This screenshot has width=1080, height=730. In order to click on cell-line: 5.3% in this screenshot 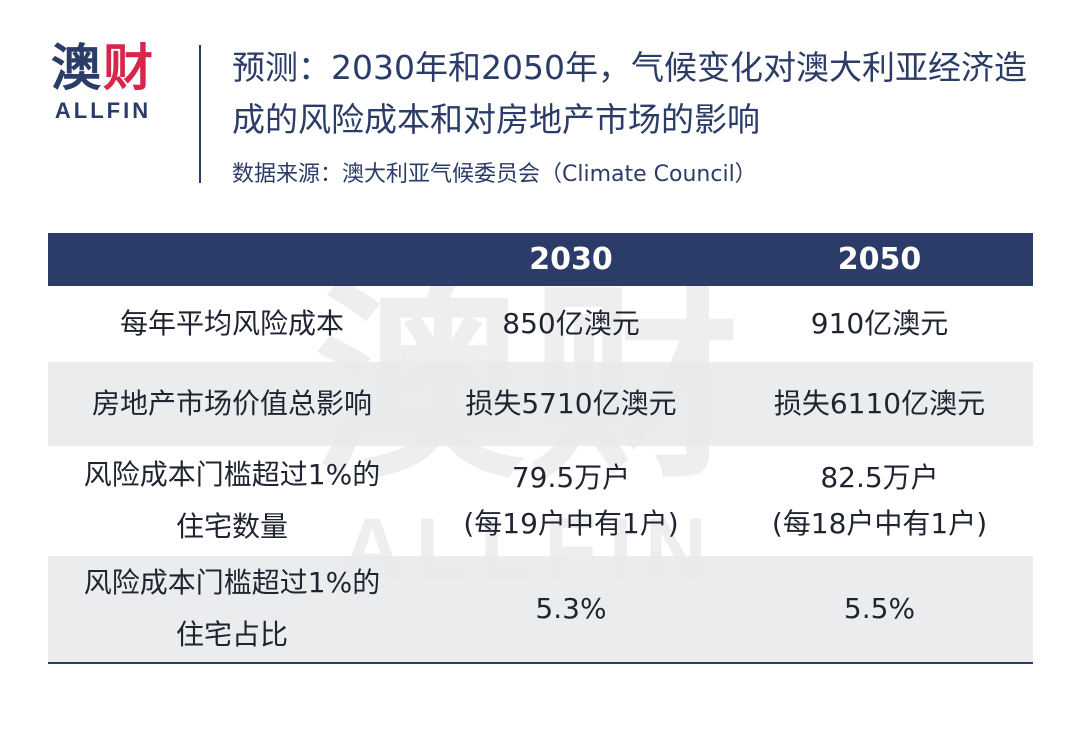, I will do `click(571, 608)`.